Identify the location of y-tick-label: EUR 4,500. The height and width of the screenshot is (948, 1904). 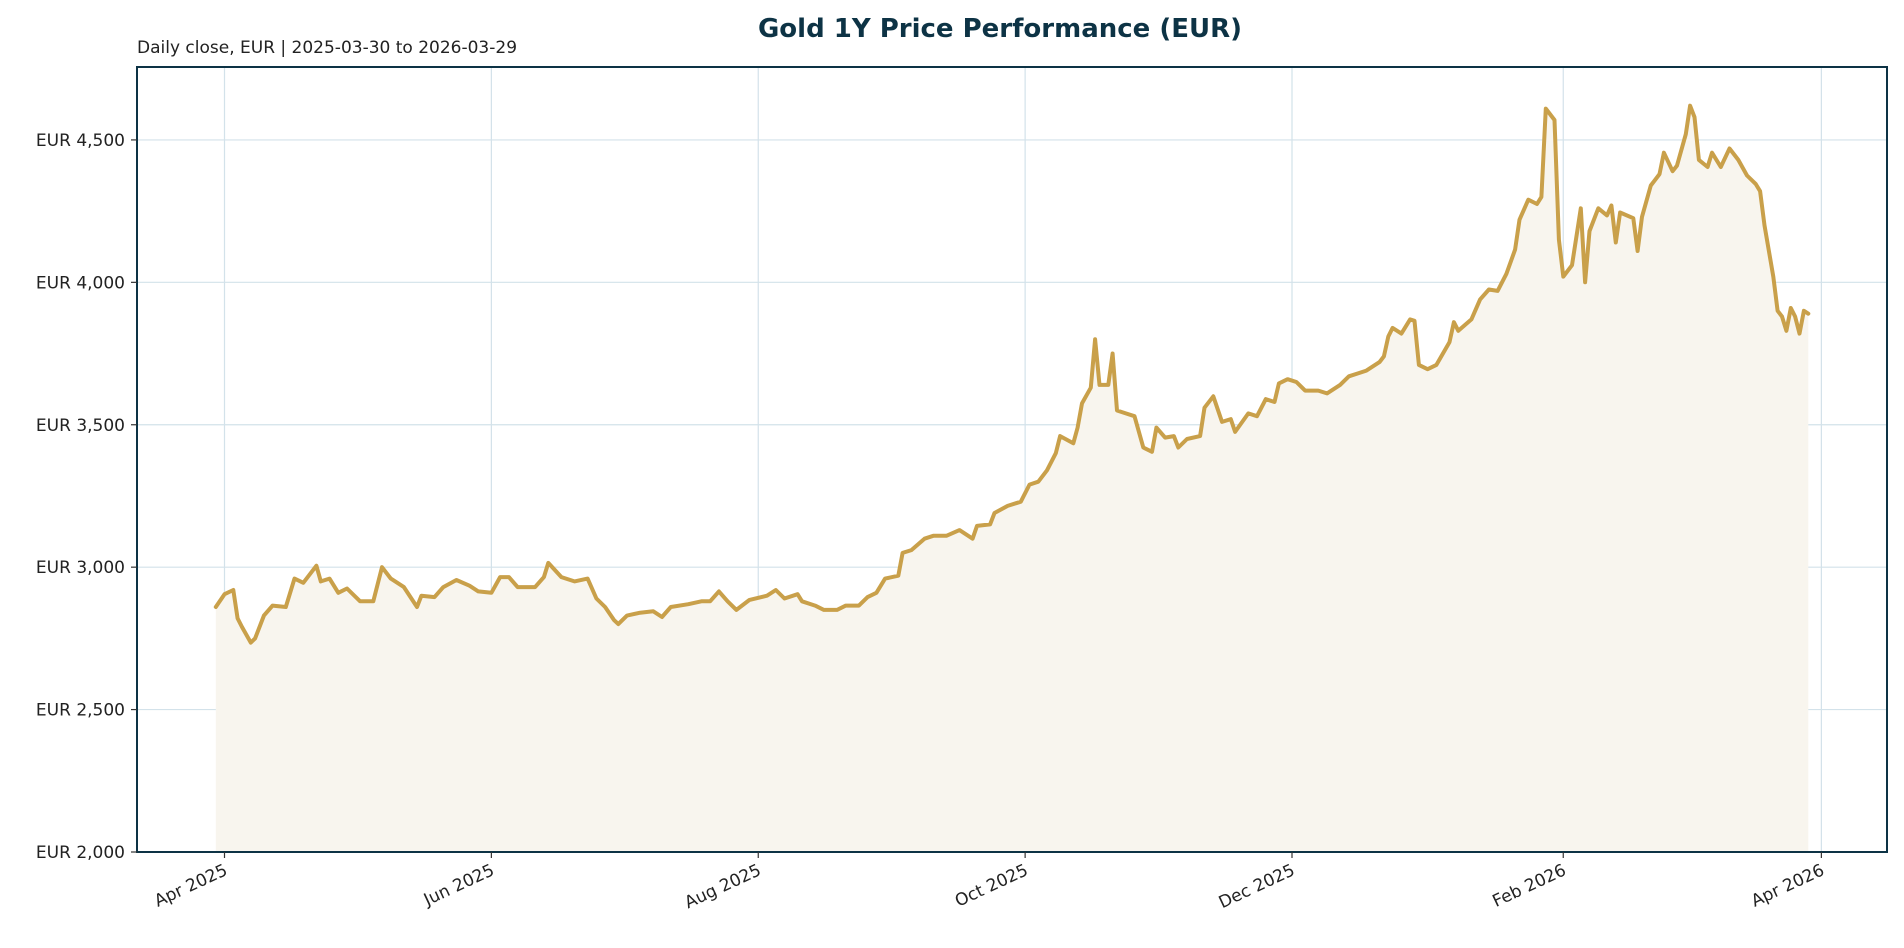
(80, 141).